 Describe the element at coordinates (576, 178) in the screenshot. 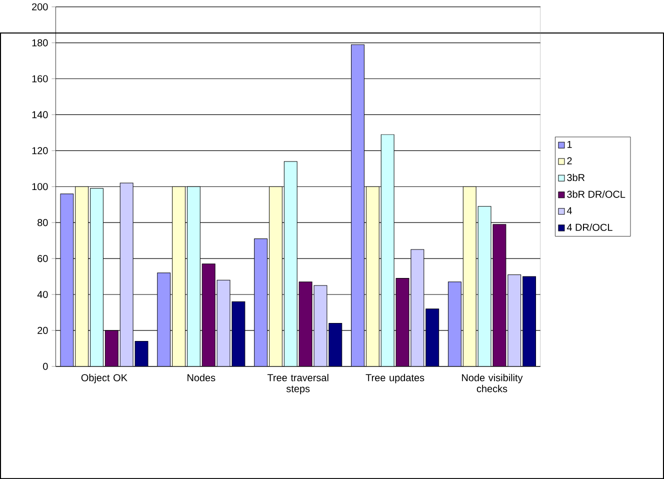

I see `legend-label: 3bR` at that location.